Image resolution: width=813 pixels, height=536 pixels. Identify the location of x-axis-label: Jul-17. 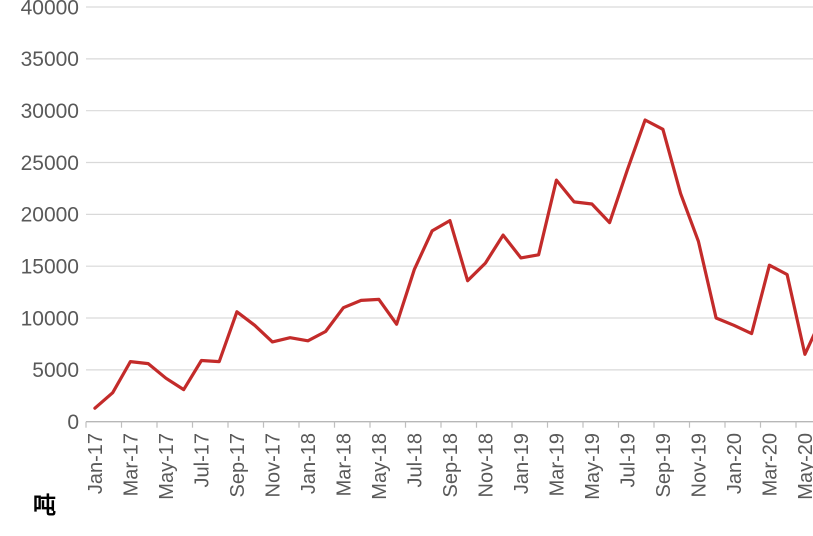
(202, 460).